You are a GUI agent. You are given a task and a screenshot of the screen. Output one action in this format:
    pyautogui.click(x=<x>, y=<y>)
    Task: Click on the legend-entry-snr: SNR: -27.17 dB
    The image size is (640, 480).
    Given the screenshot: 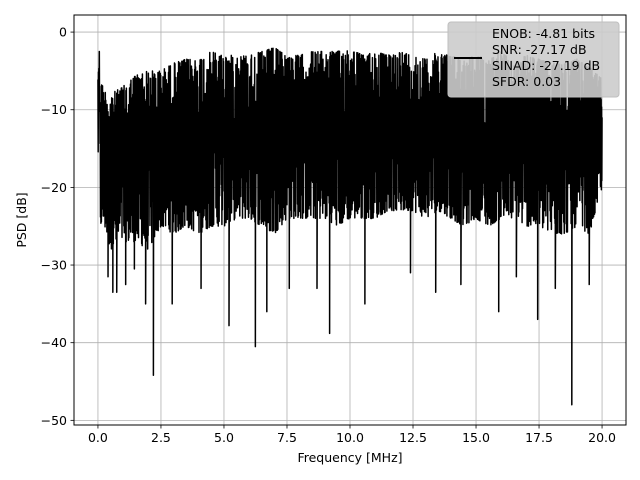 What is the action you would take?
    pyautogui.click(x=539, y=49)
    